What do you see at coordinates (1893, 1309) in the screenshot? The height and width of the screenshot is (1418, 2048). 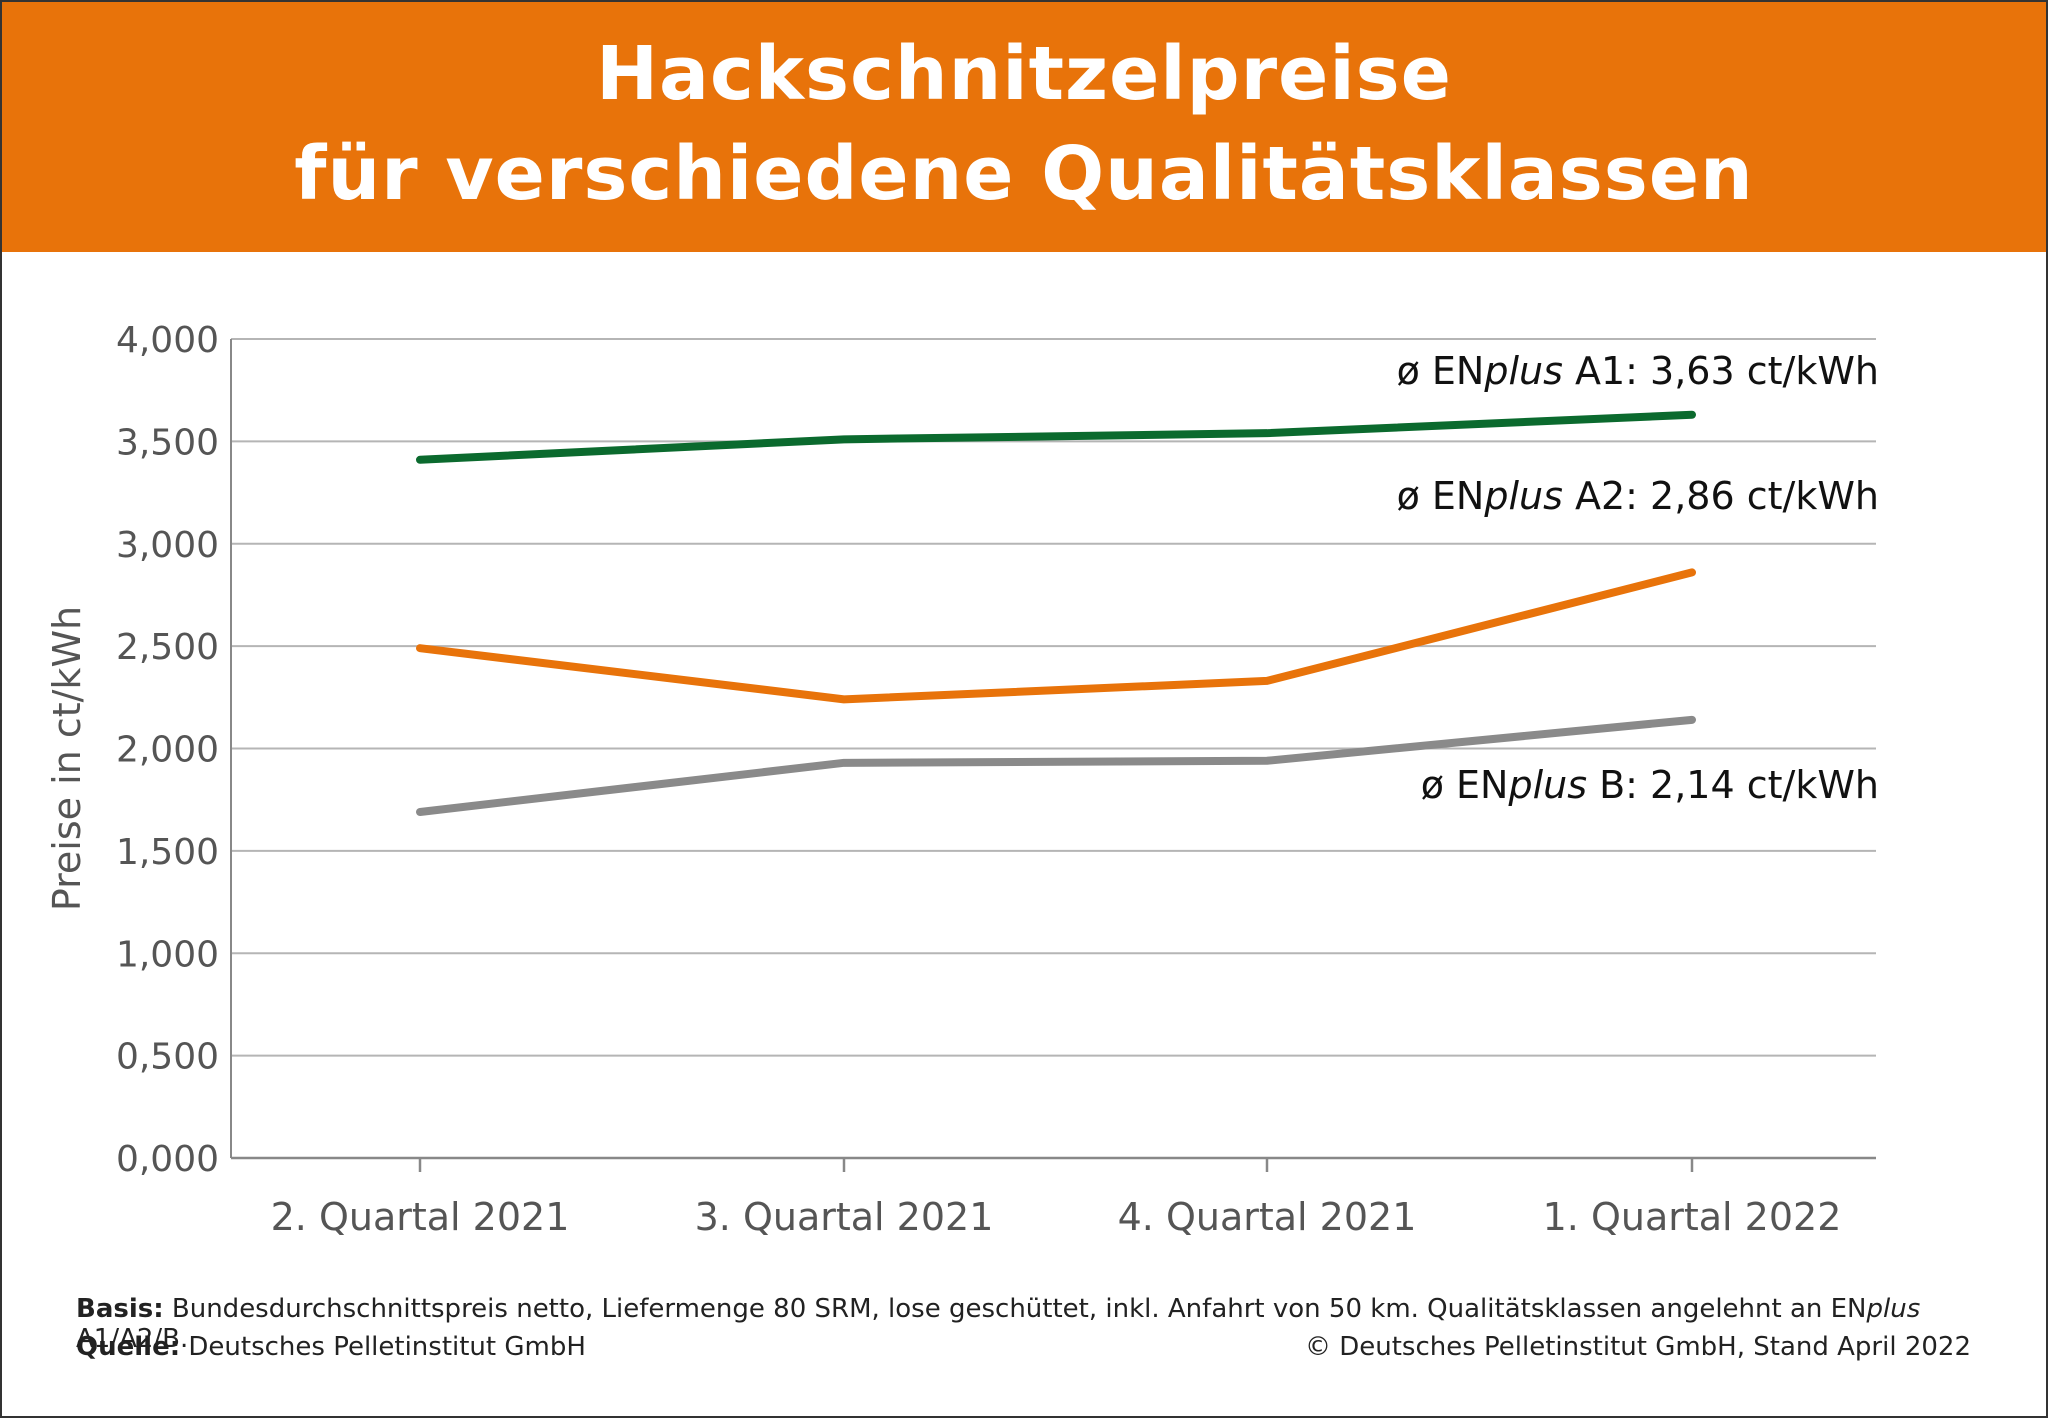 I see `basis-italic: plus` at bounding box center [1893, 1309].